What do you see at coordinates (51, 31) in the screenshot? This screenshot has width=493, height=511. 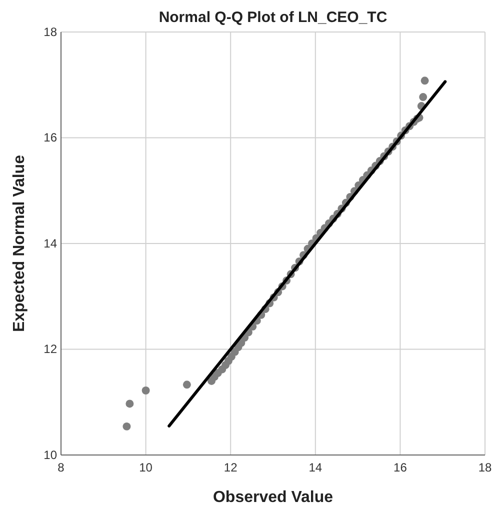 I see `y-tick-label: 18` at bounding box center [51, 31].